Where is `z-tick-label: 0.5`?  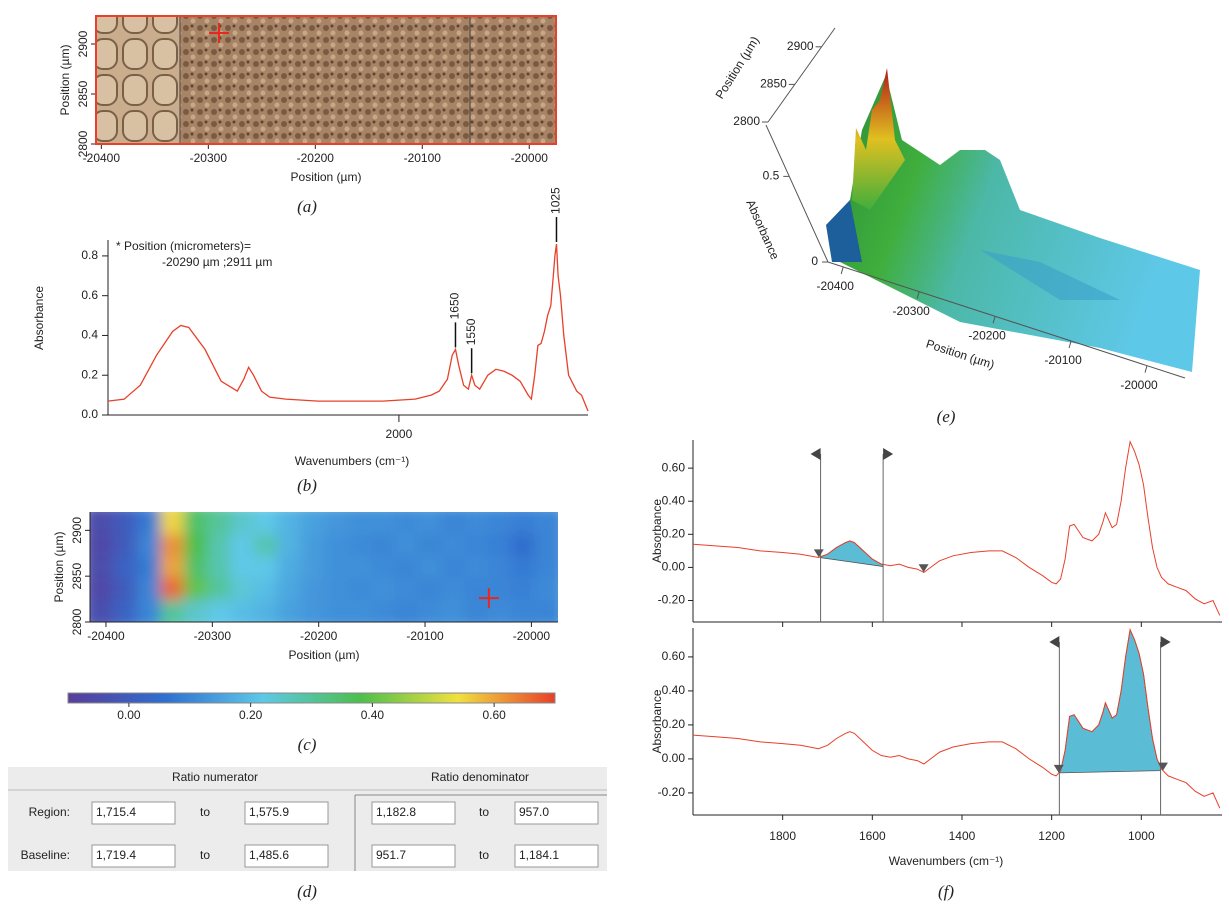
z-tick-label: 0.5 is located at coordinates (771, 176).